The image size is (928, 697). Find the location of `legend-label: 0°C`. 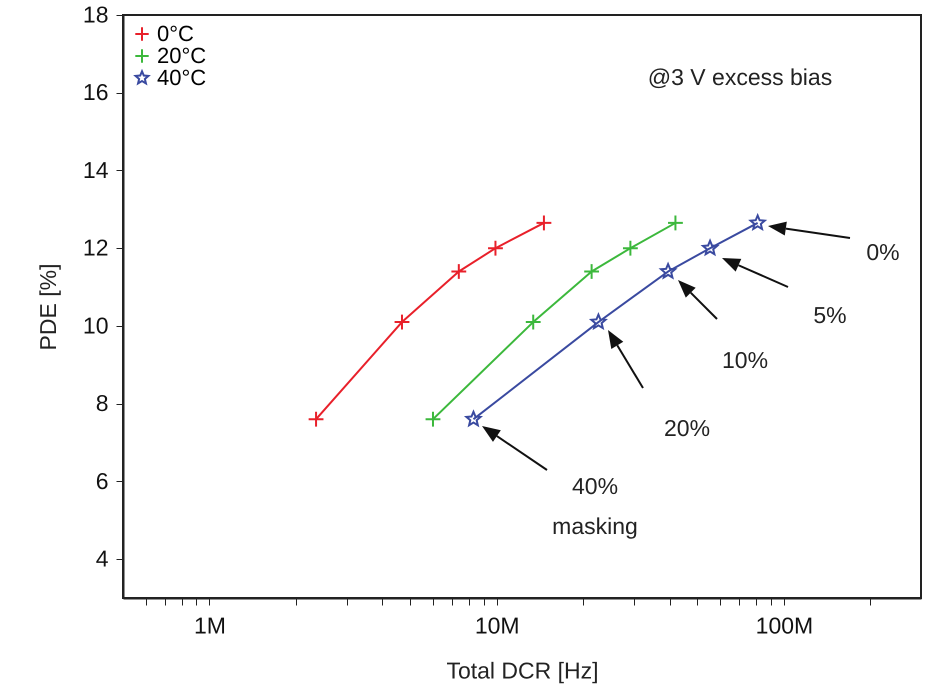

legend-label: 0°C is located at coordinates (175, 33).